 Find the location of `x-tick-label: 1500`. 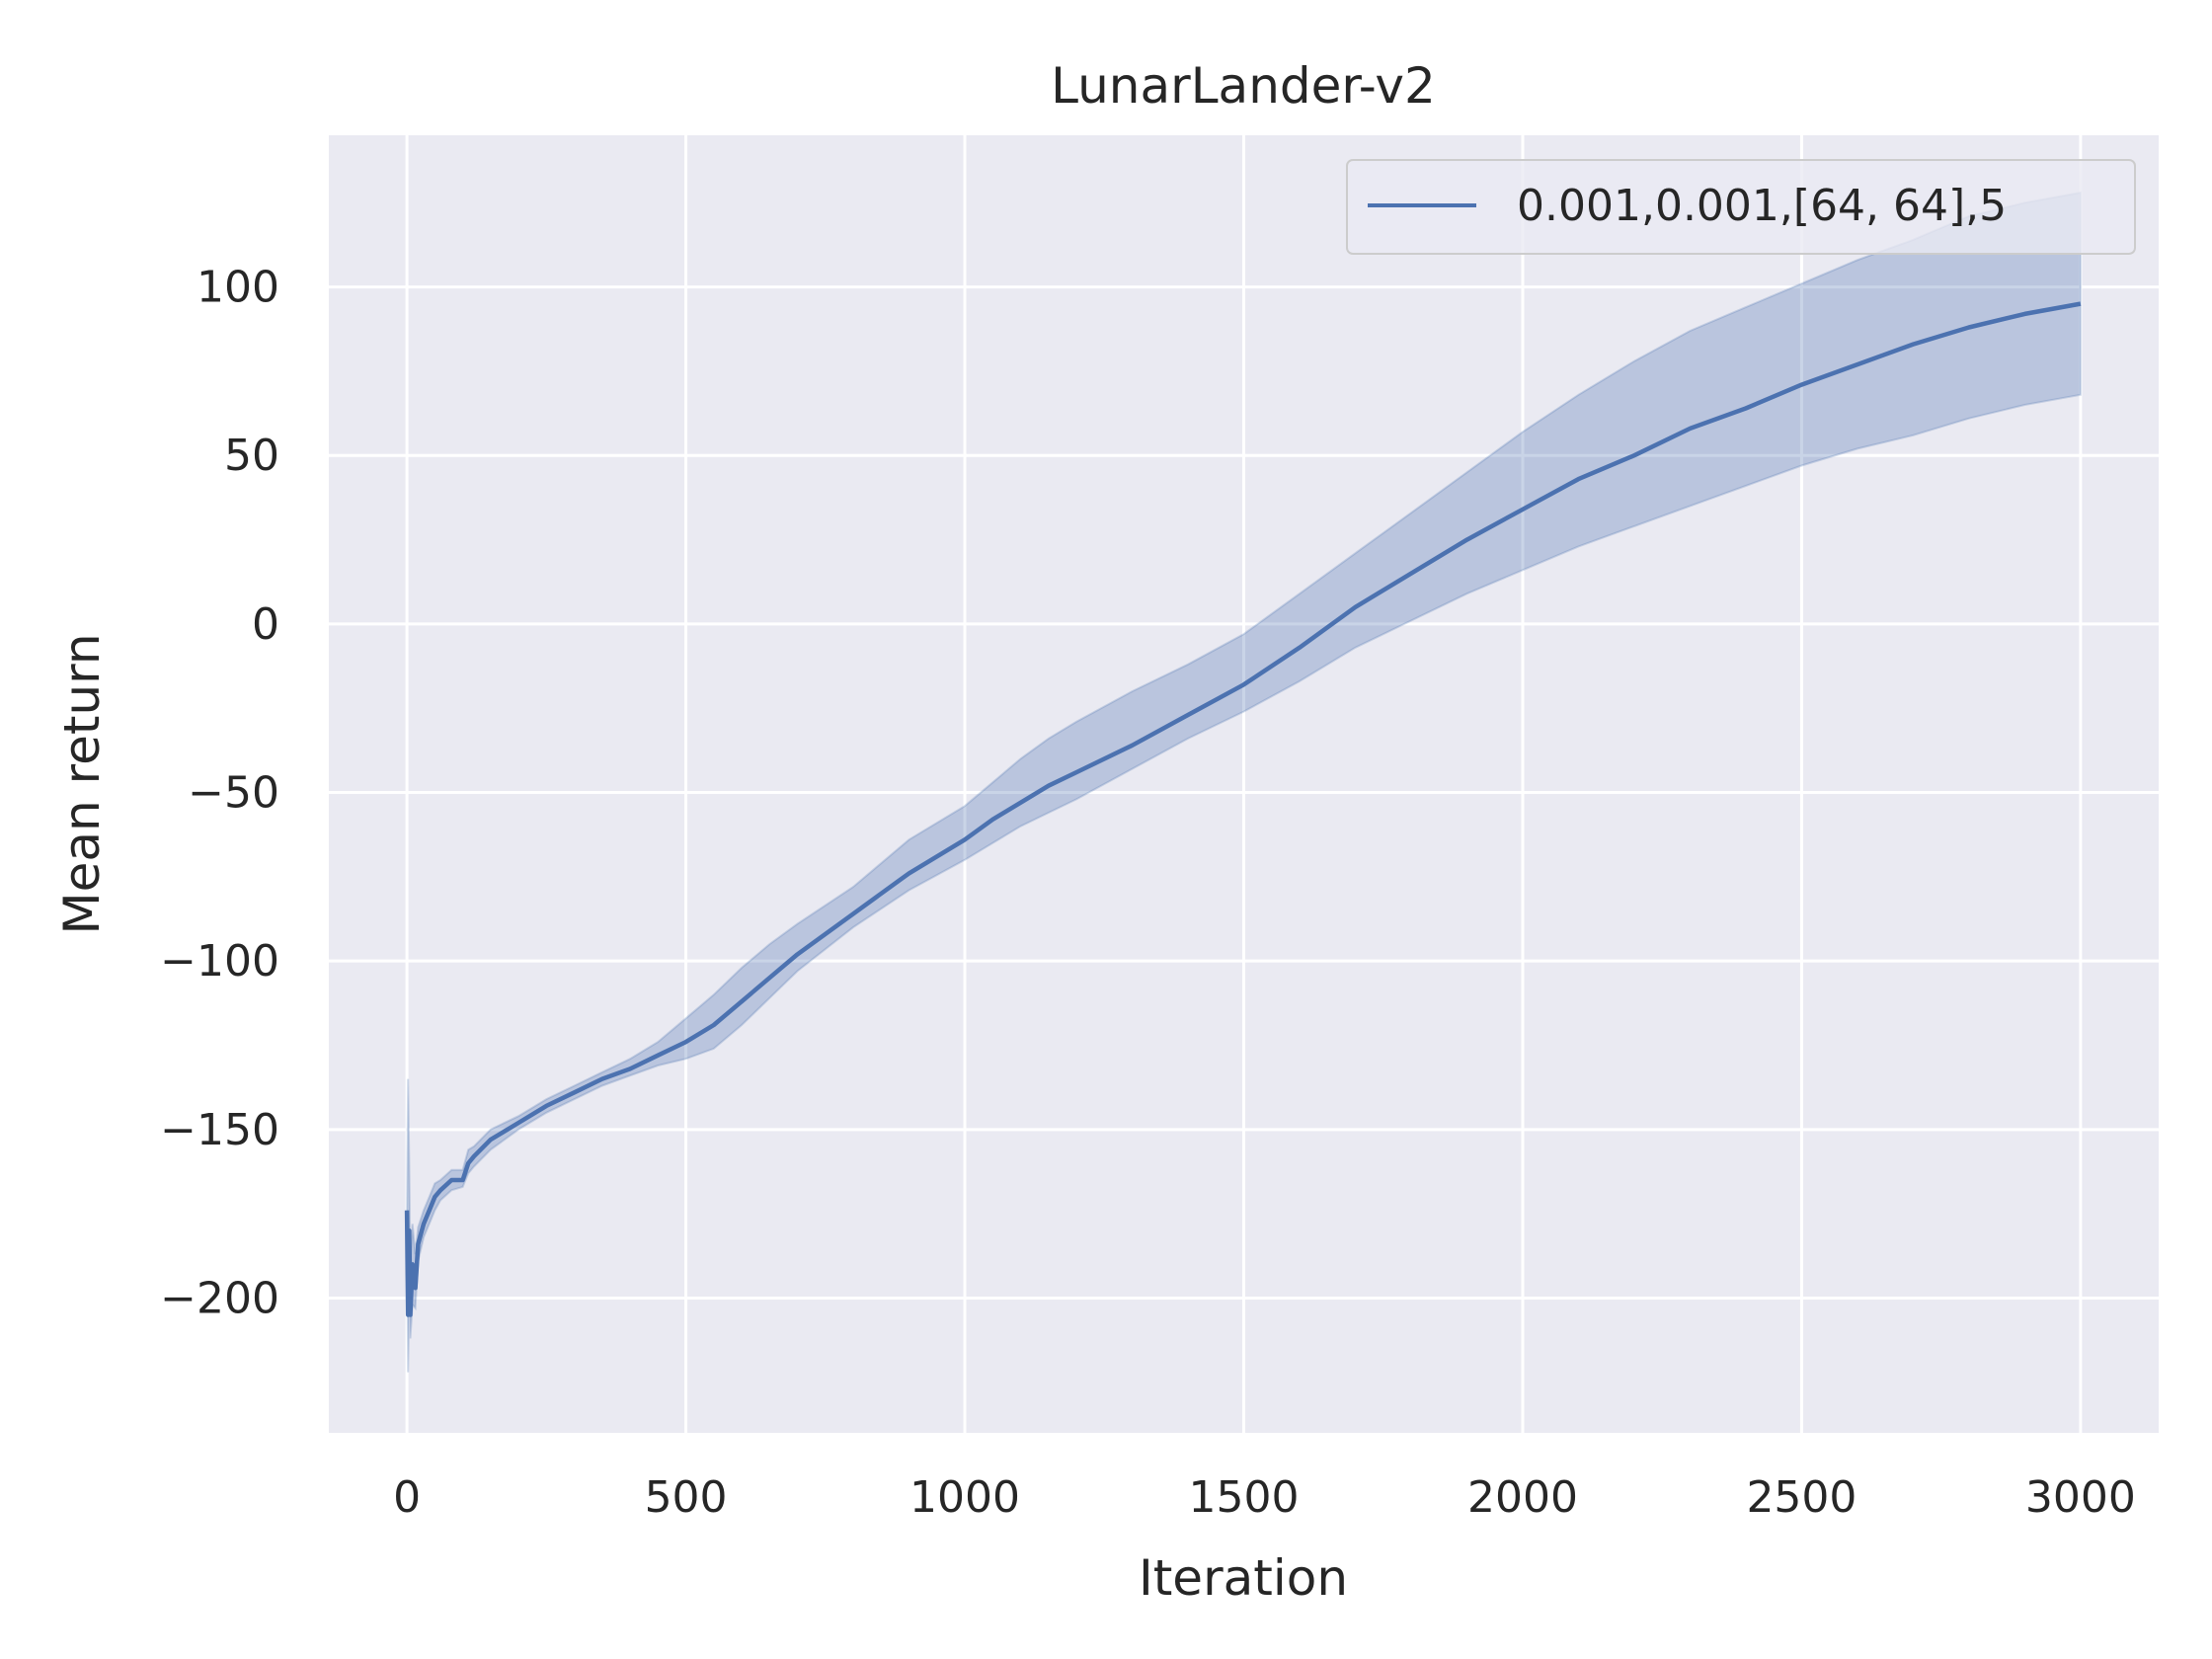

x-tick-label: 1500 is located at coordinates (1244, 1498).